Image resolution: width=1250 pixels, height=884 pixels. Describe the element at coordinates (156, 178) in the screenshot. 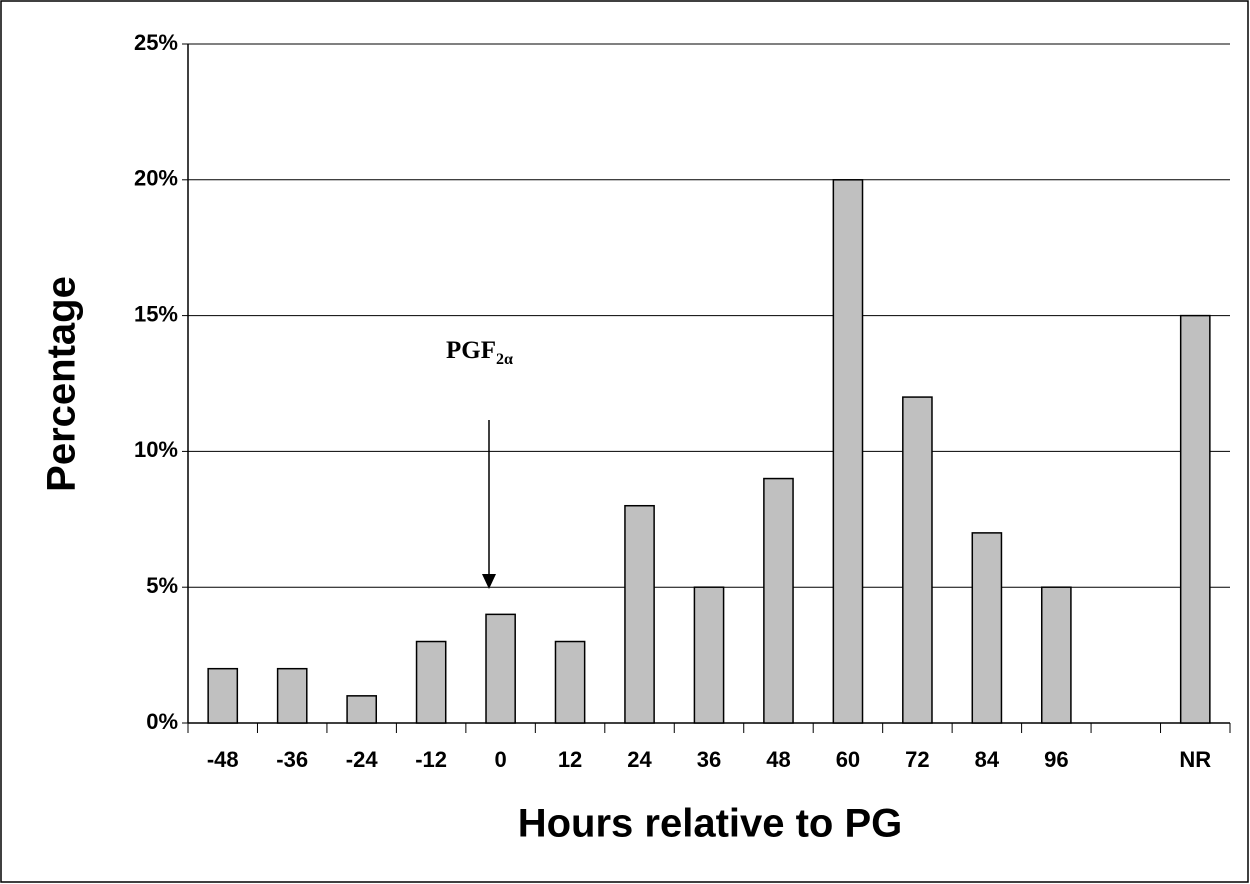

I see `y-tick-label: 20%` at that location.